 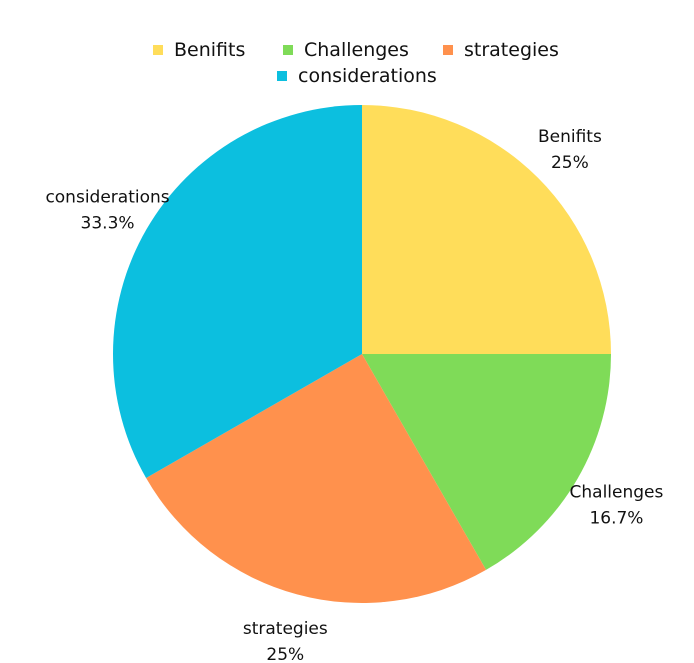 What do you see at coordinates (209, 50) in the screenshot?
I see `legend-label: Benifits` at bounding box center [209, 50].